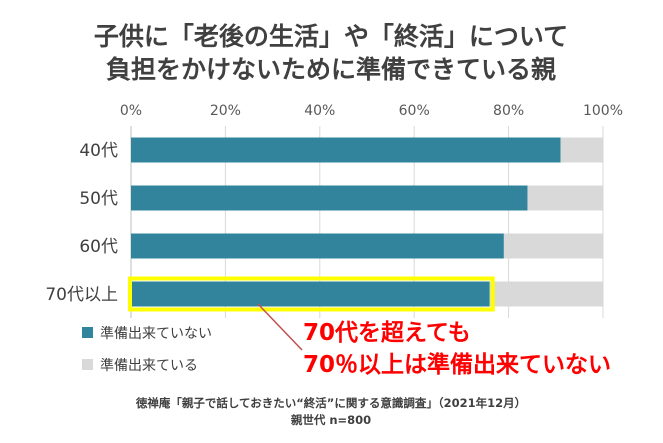 The width and height of the screenshot is (663, 443). I want to click on footnote-source: 徳禅庵「親子で話しておきたい“終活”に関する意識調査」（2021年12月）, so click(330, 403).